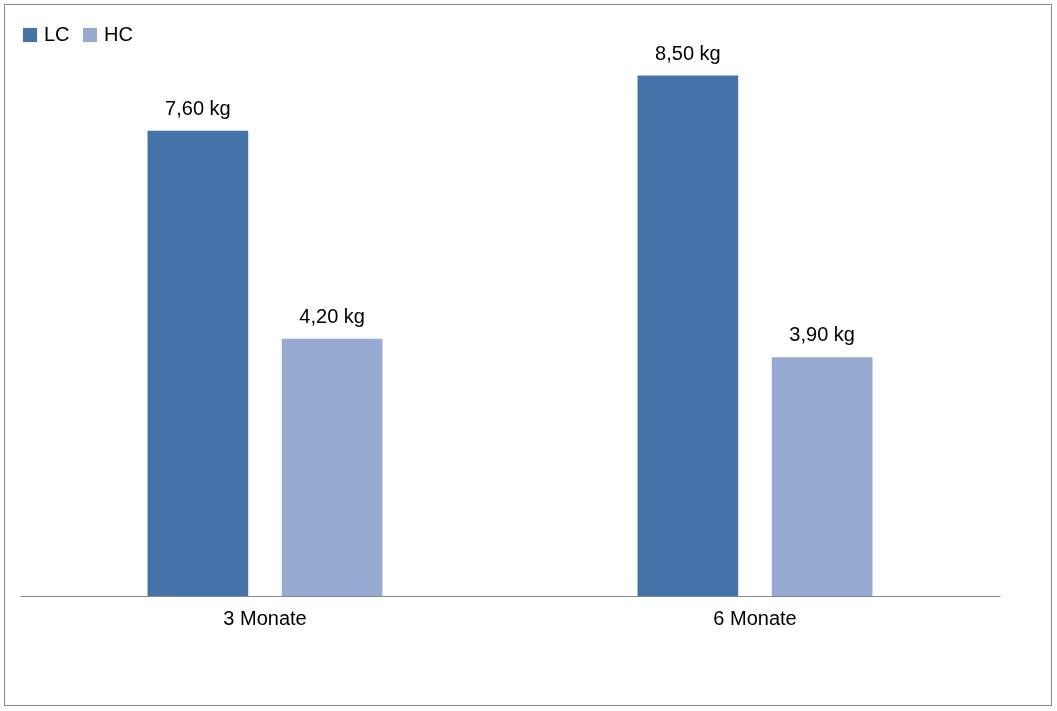 The height and width of the screenshot is (711, 1057). What do you see at coordinates (57, 34) in the screenshot?
I see `legend-label: LC` at bounding box center [57, 34].